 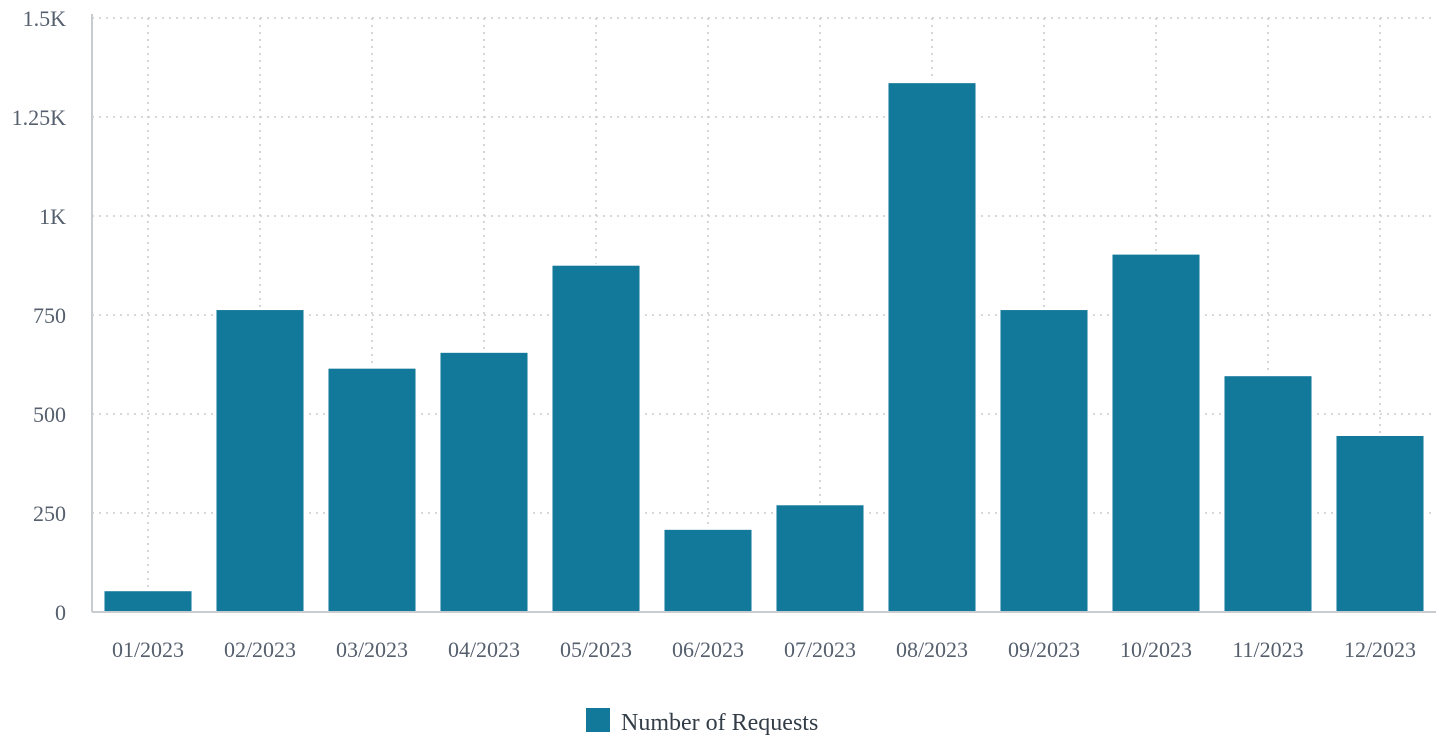 I want to click on bar-09-2023, so click(x=1044, y=460).